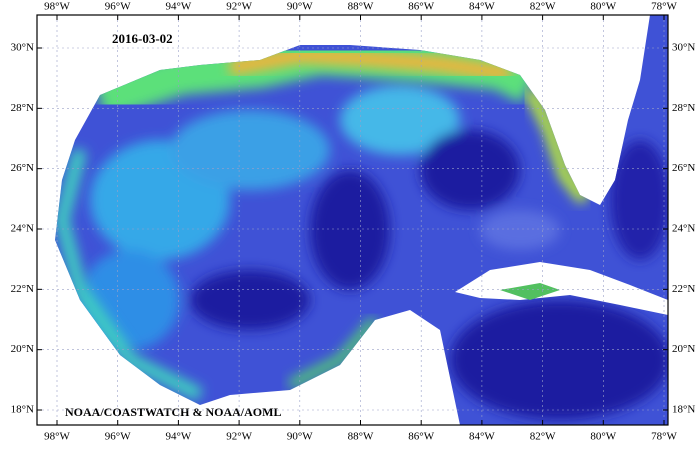 This screenshot has width=700, height=450. Describe the element at coordinates (173, 412) in the screenshot. I see `credit: NOAA/COASTWATCH & NOAA/AOML` at that location.